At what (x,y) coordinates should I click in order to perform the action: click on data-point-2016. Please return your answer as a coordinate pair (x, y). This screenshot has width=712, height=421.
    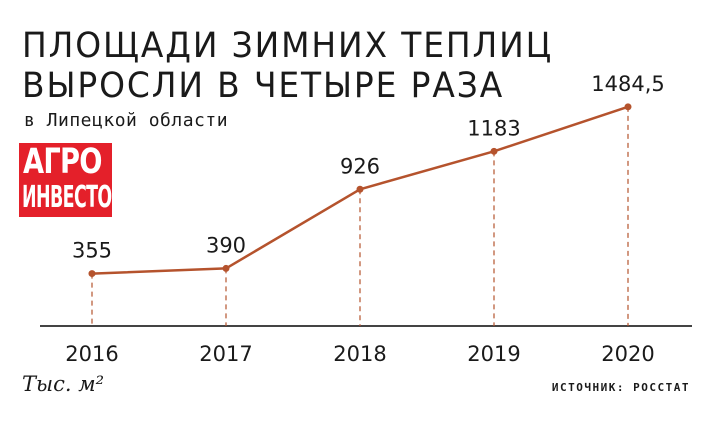
    Looking at the image, I should click on (92, 274).